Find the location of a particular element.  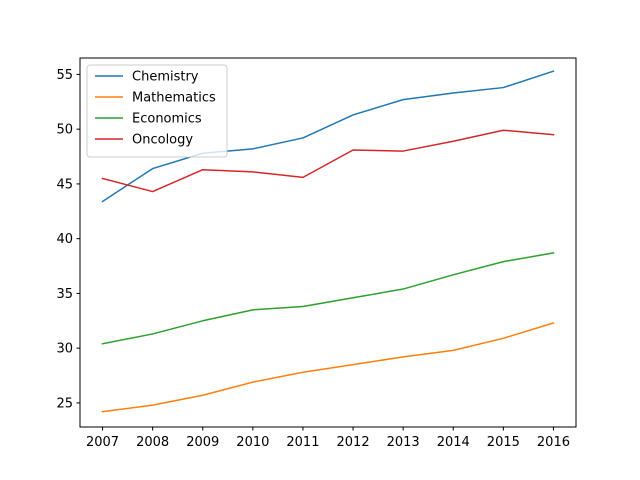

x-tick-label-2009: 2009 is located at coordinates (202, 442).